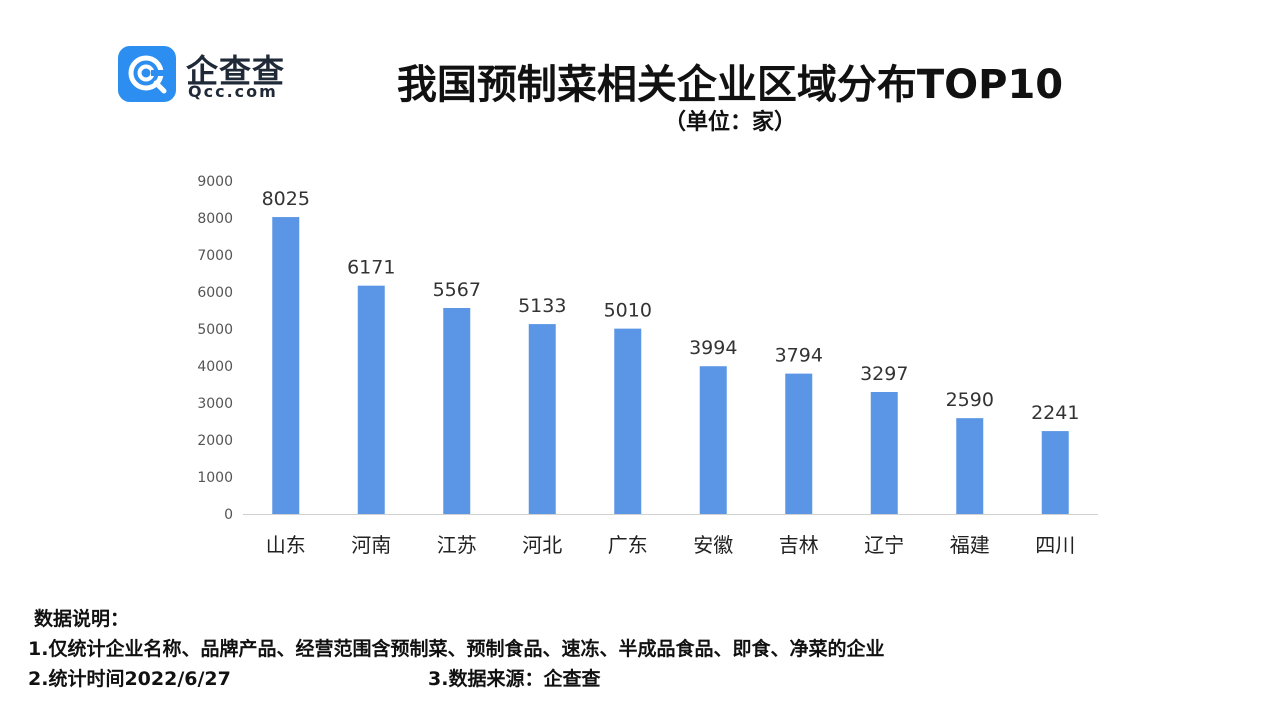  What do you see at coordinates (542, 545) in the screenshot?
I see `category-label: 河北` at bounding box center [542, 545].